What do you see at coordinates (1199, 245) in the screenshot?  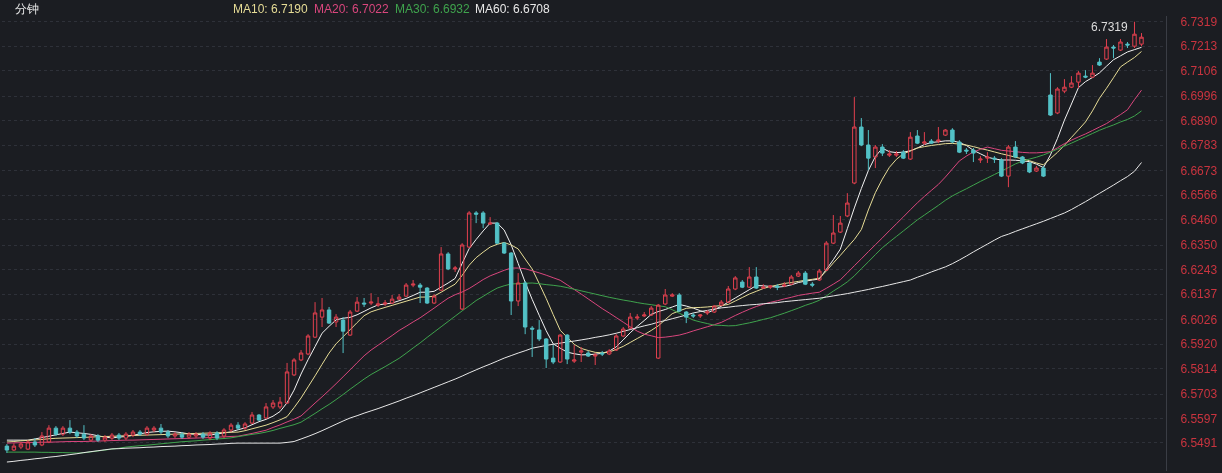 I see `y-tick-label: 6.6350` at bounding box center [1199, 245].